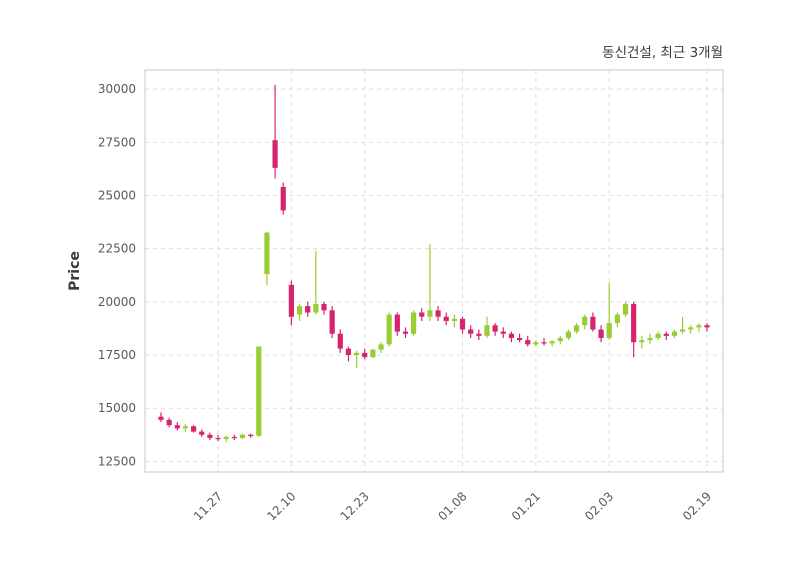 This screenshot has height=575, width=800. Describe the element at coordinates (117, 89) in the screenshot. I see `y-tick-label: 30000` at that location.